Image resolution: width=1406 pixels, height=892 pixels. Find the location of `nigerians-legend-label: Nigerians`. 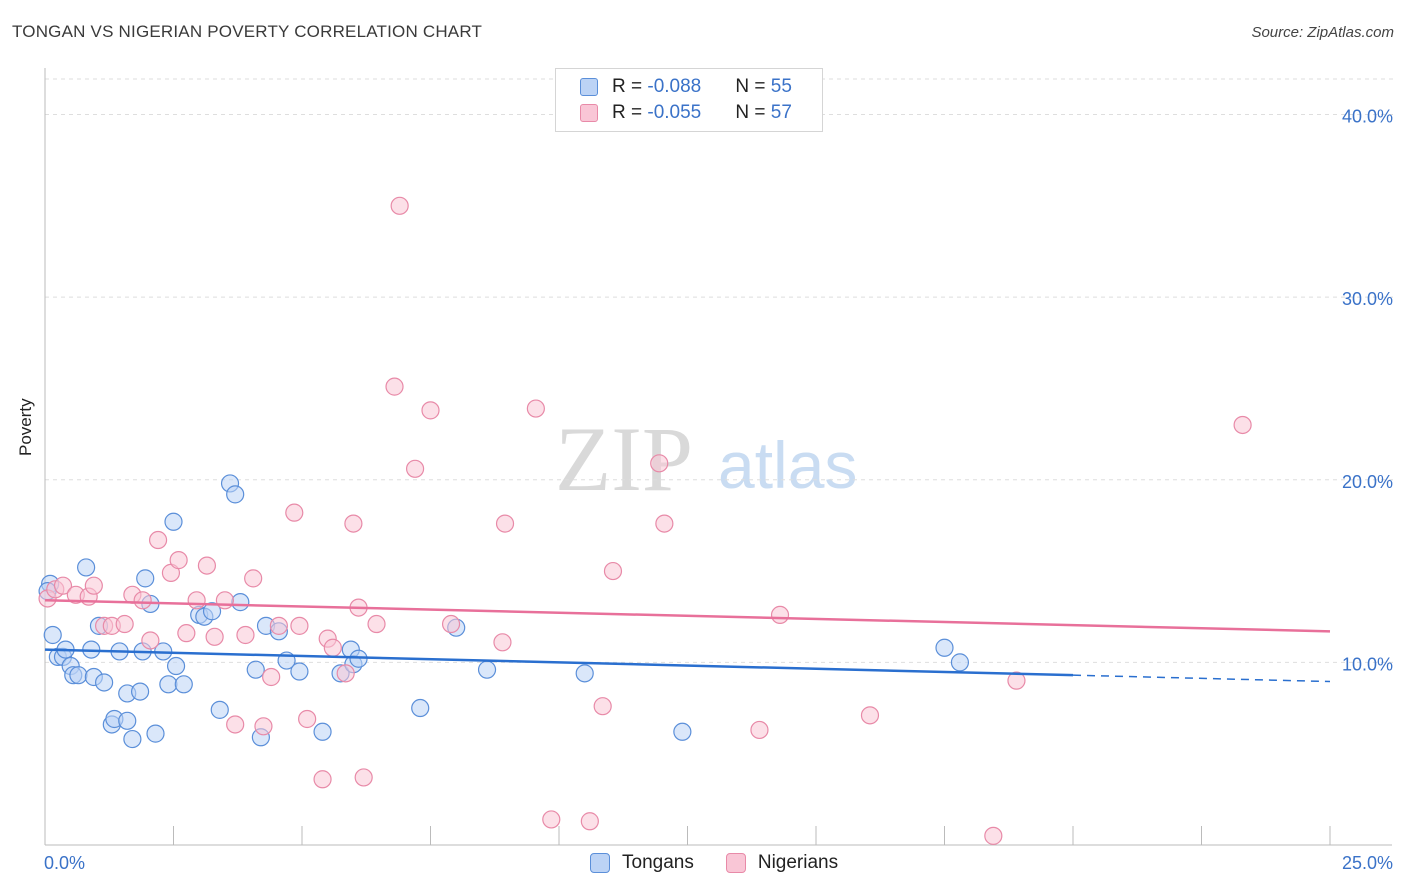

nigerians-legend-label: Nigerians is located at coordinates (798, 862).